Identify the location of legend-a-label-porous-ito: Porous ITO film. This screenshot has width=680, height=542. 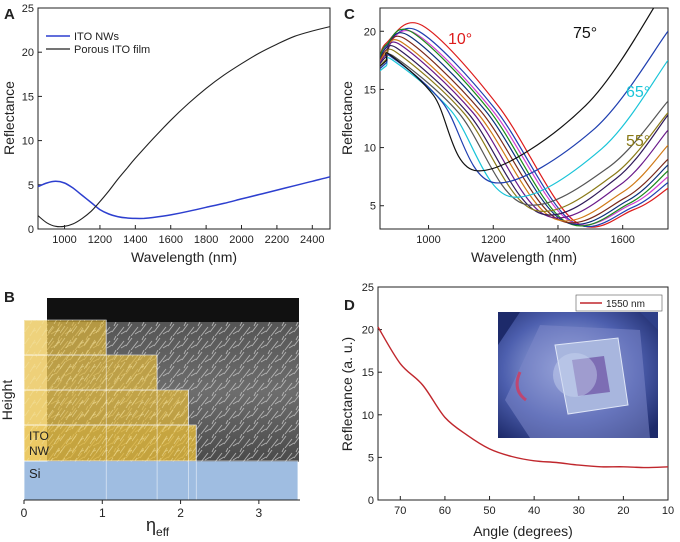
(112, 50).